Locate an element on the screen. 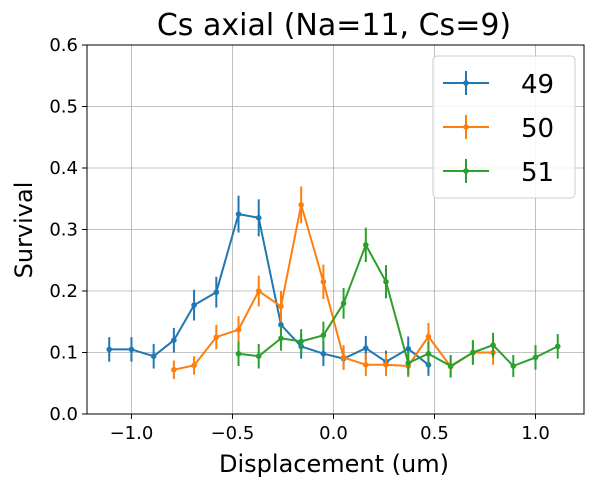 The width and height of the screenshot is (596, 487). series-line is located at coordinates (398, 305).